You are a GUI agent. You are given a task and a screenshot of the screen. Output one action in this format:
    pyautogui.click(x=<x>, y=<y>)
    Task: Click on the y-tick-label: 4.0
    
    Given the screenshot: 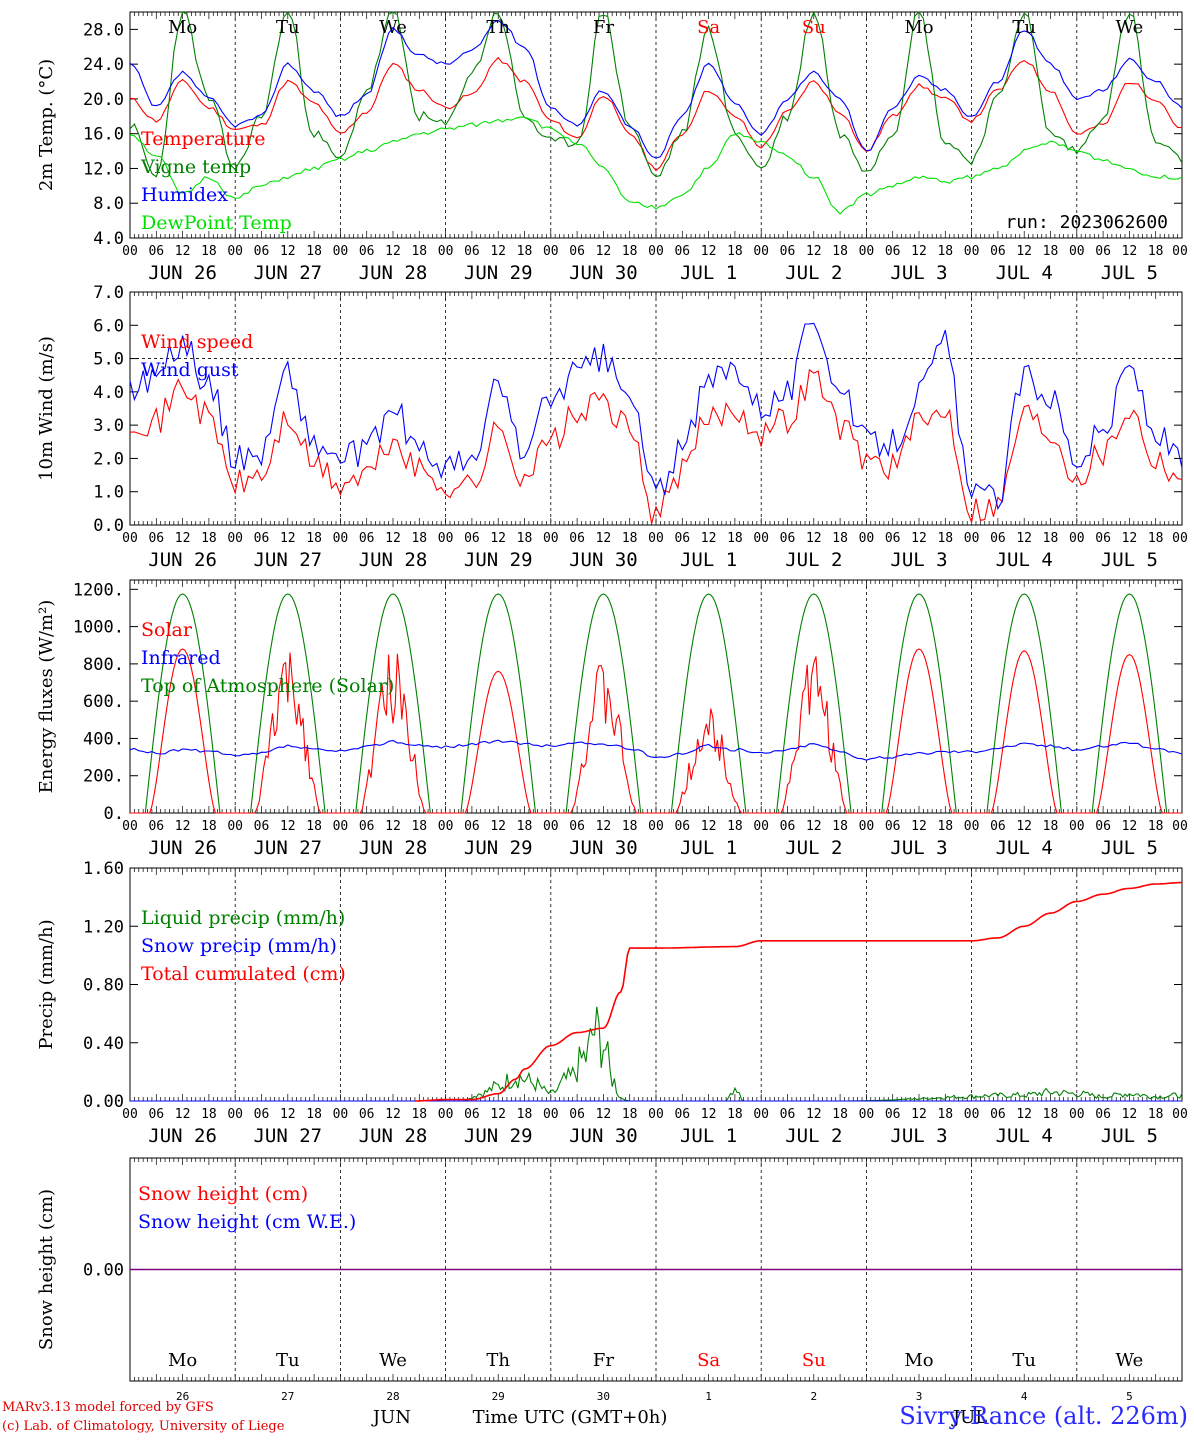 What is the action you would take?
    pyautogui.click(x=108, y=239)
    